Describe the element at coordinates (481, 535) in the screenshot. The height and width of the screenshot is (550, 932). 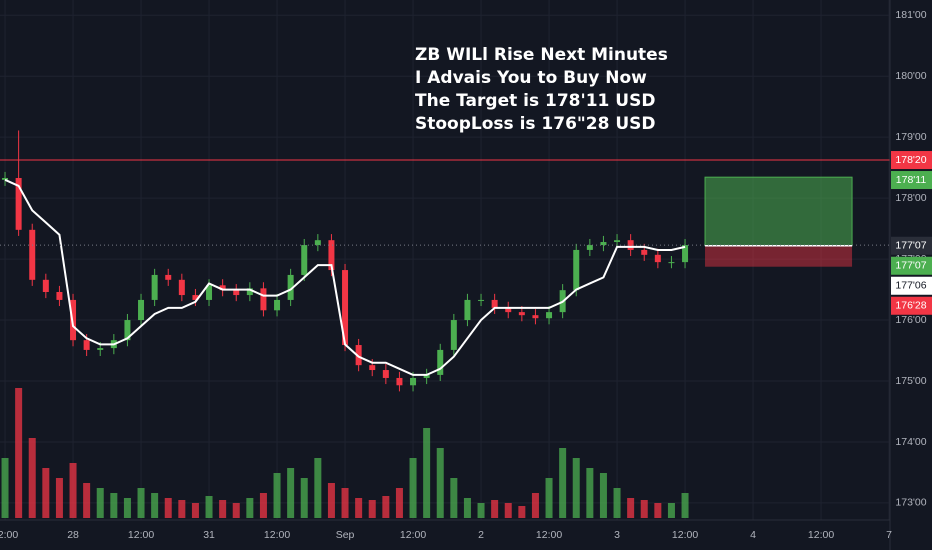
I see `x-tick-label: 2` at that location.